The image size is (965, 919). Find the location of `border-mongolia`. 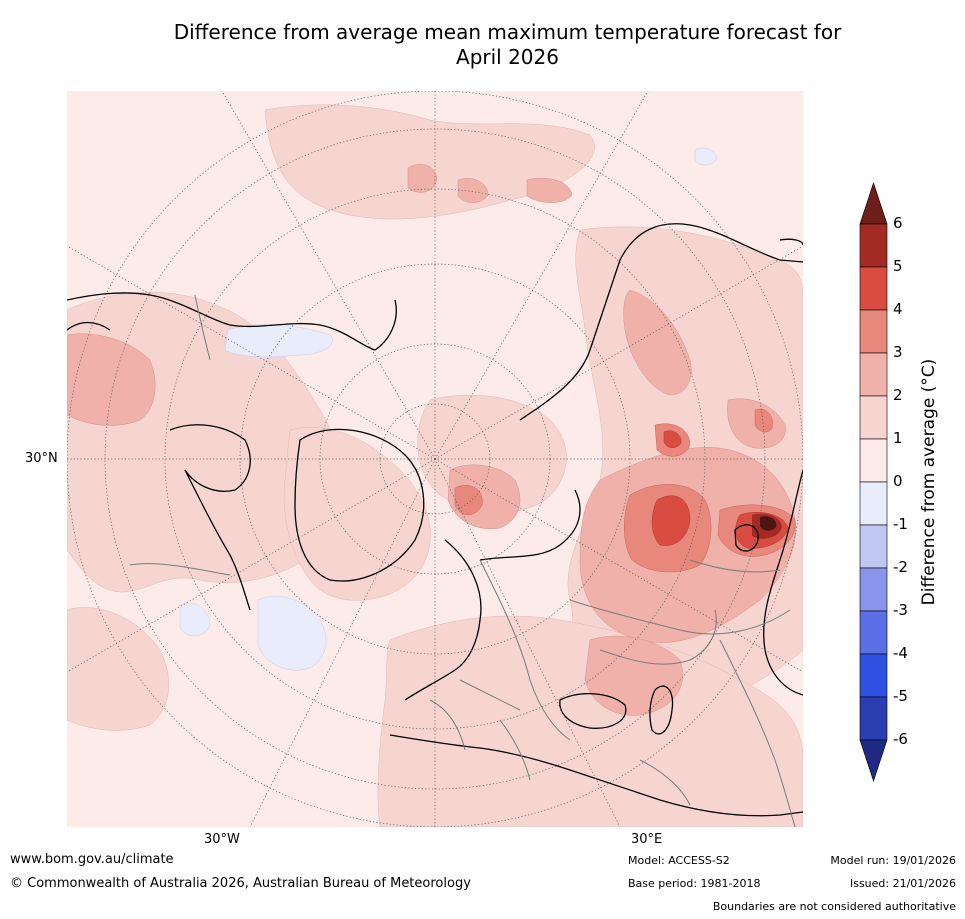

border-mongolia is located at coordinates (735, 566).